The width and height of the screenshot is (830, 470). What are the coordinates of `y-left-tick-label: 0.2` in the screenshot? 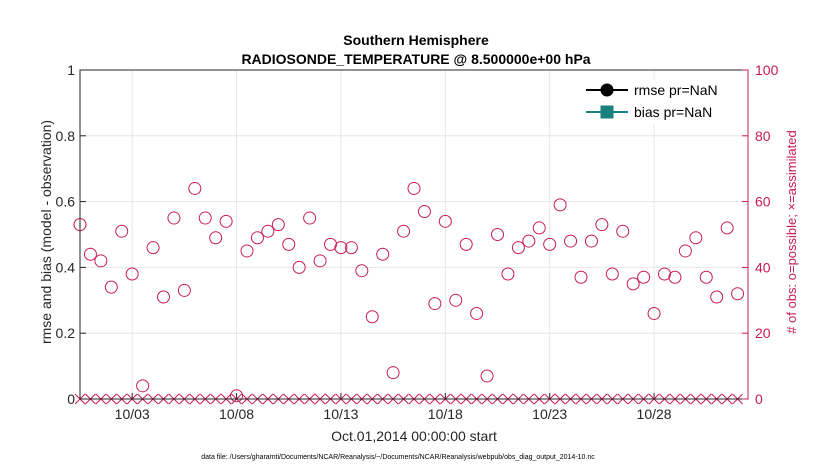 It's located at (66, 333).